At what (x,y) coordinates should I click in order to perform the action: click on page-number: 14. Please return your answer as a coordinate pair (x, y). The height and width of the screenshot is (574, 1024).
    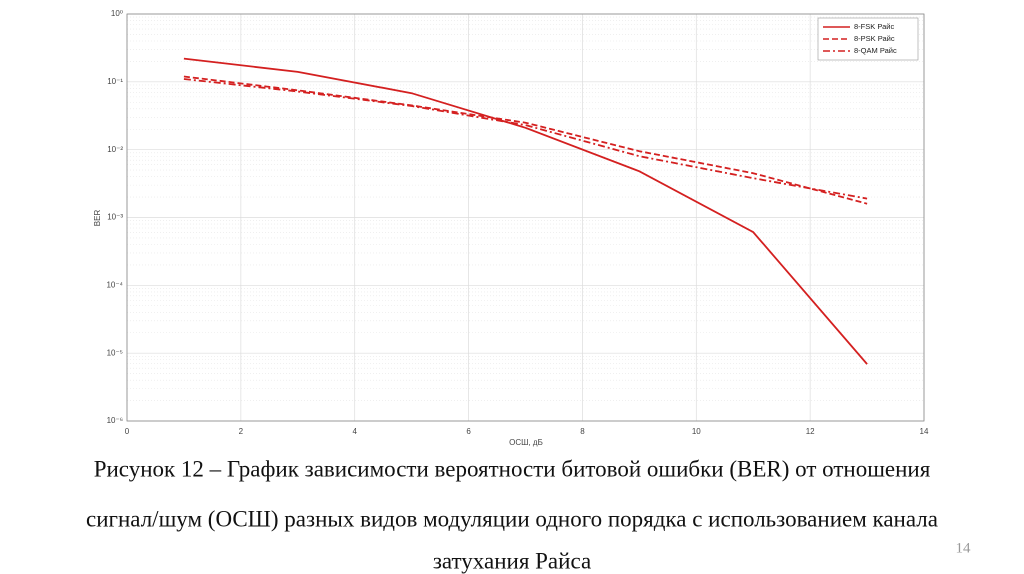
    Looking at the image, I should click on (964, 548).